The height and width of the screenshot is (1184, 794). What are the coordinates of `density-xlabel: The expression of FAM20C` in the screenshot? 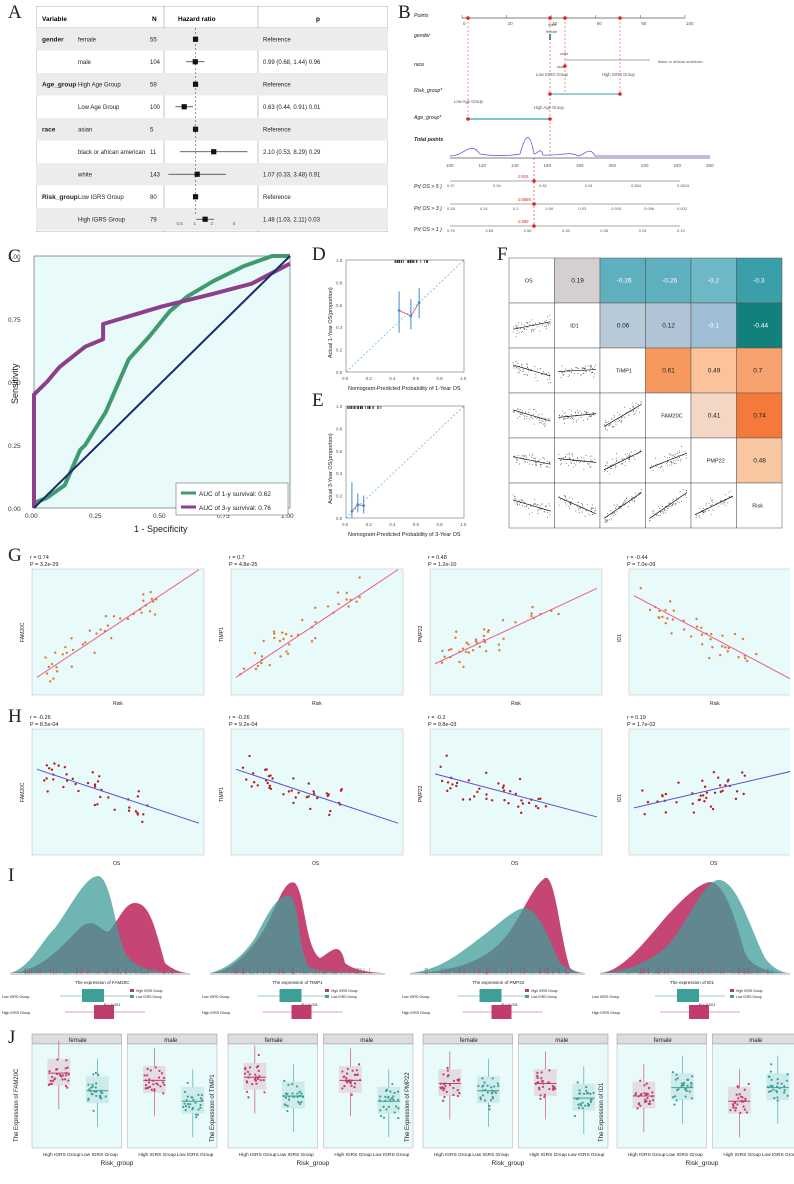 It's located at (102, 982).